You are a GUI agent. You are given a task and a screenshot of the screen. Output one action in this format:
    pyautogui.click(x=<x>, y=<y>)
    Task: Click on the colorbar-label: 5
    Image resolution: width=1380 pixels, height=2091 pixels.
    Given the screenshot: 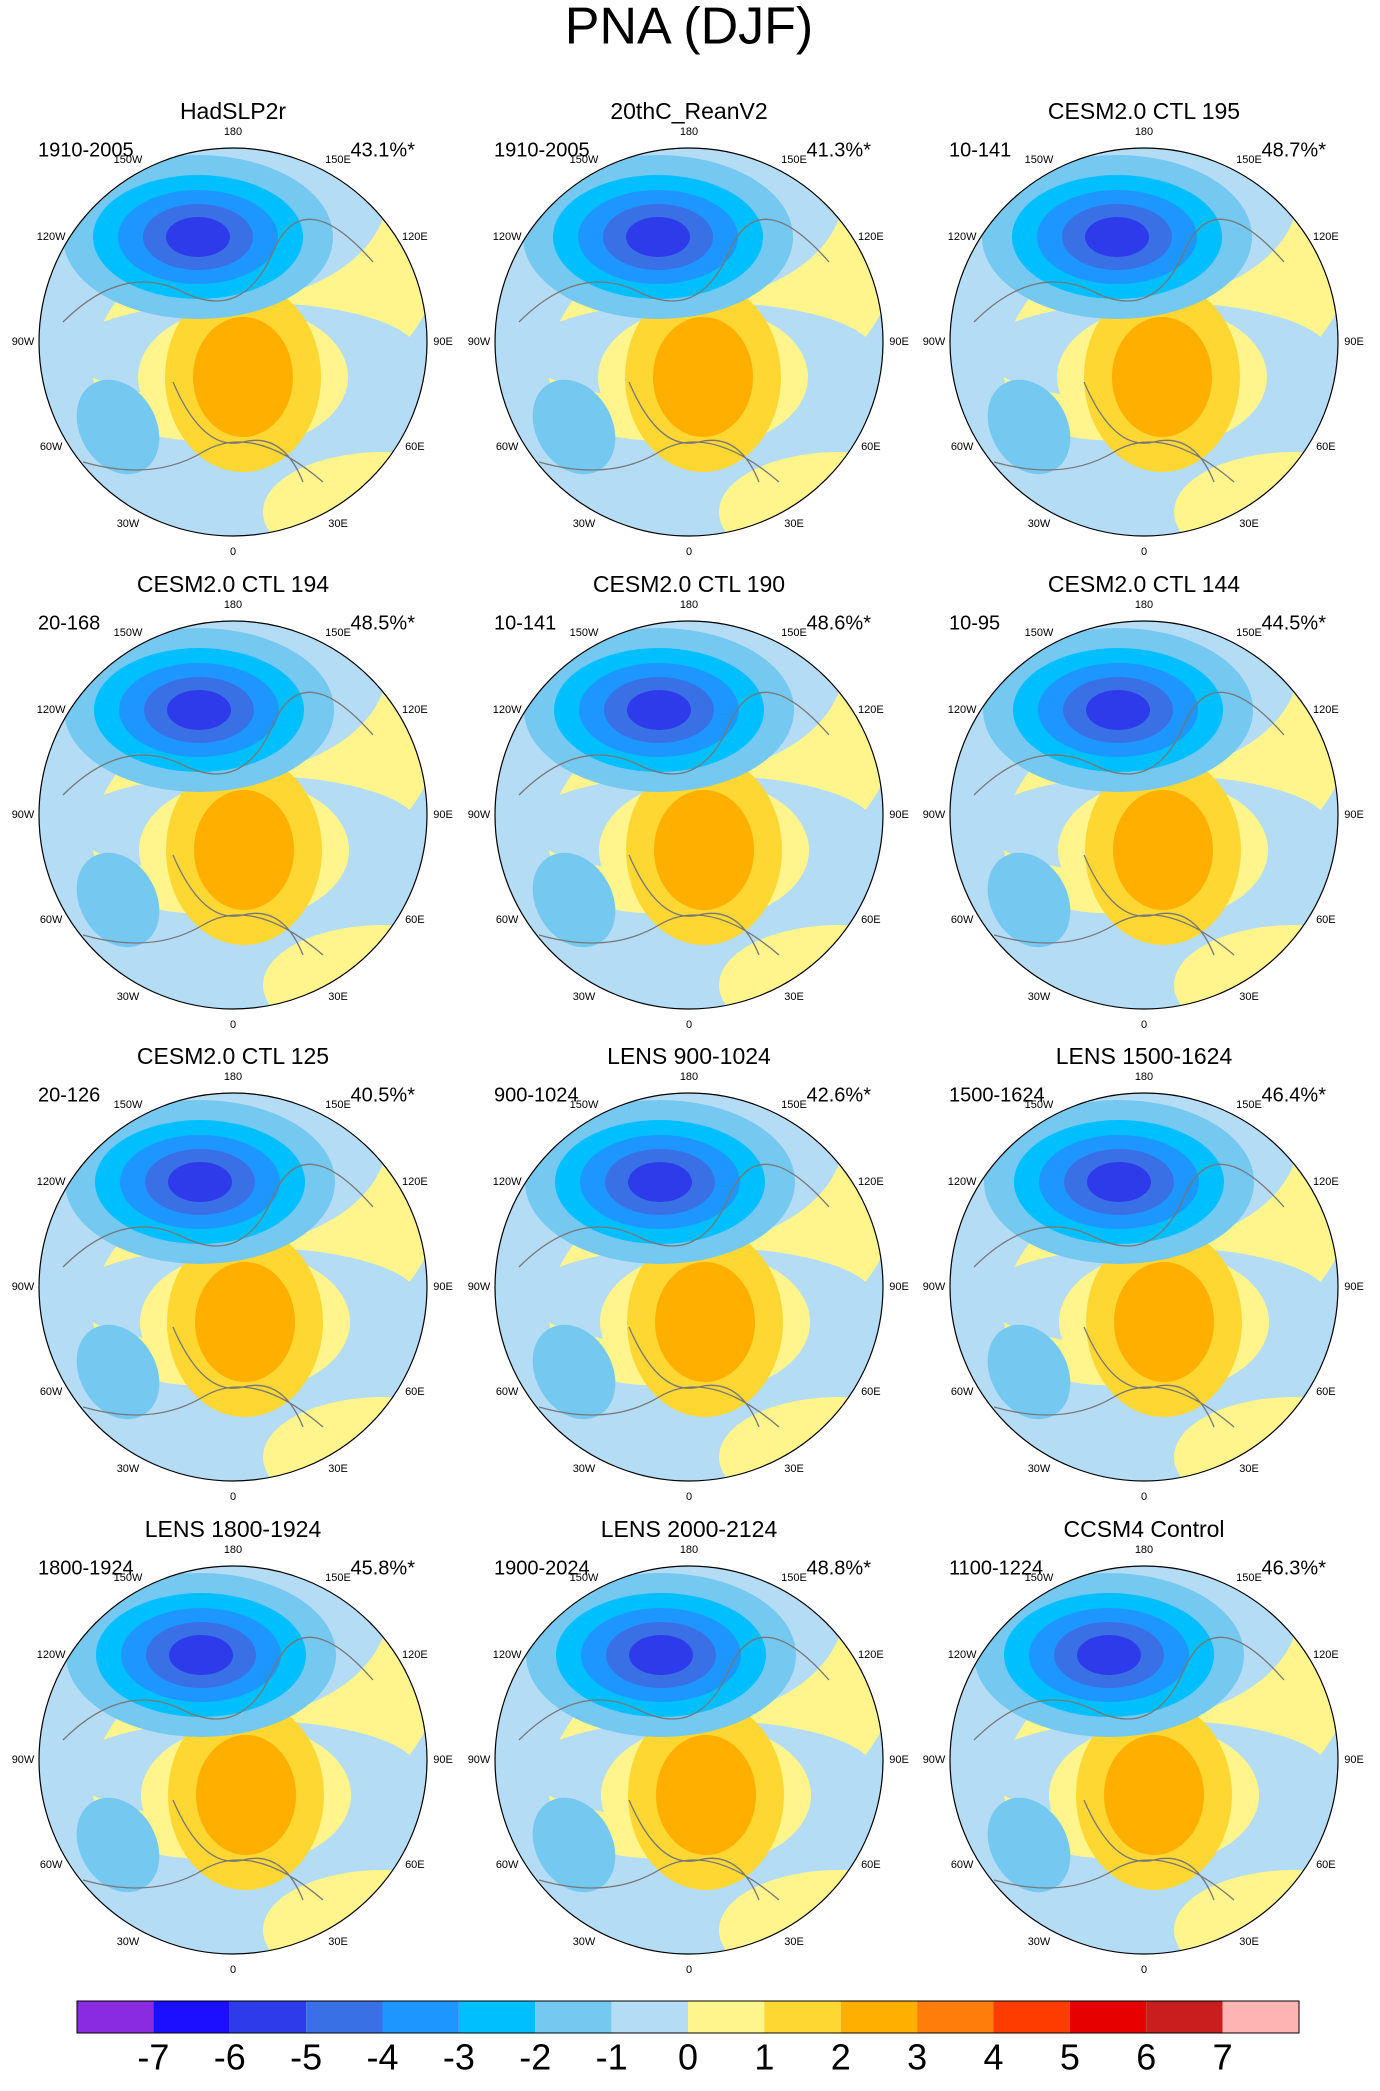 What is the action you would take?
    pyautogui.click(x=1070, y=2057)
    